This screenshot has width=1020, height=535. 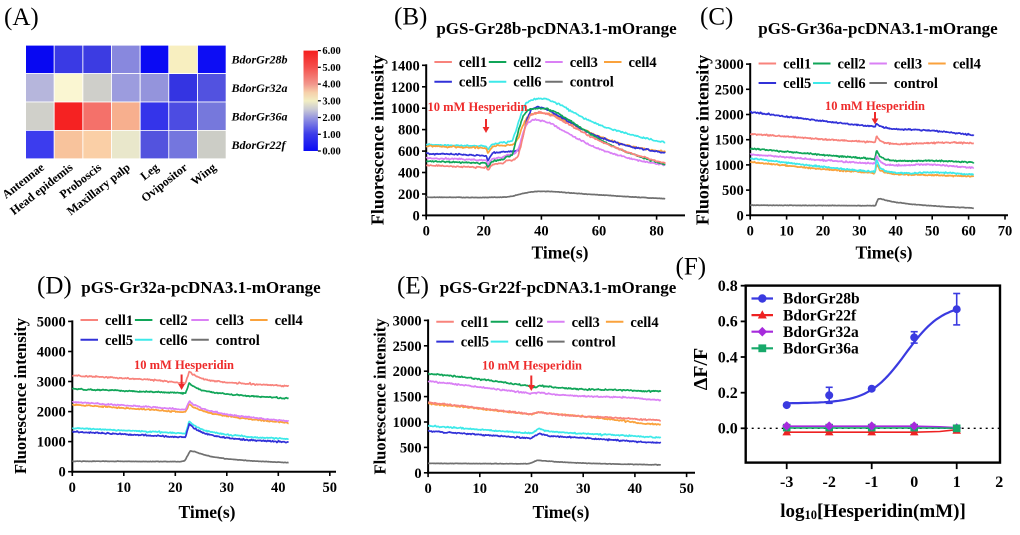 I want to click on svg-text: (D), so click(x=54, y=286).